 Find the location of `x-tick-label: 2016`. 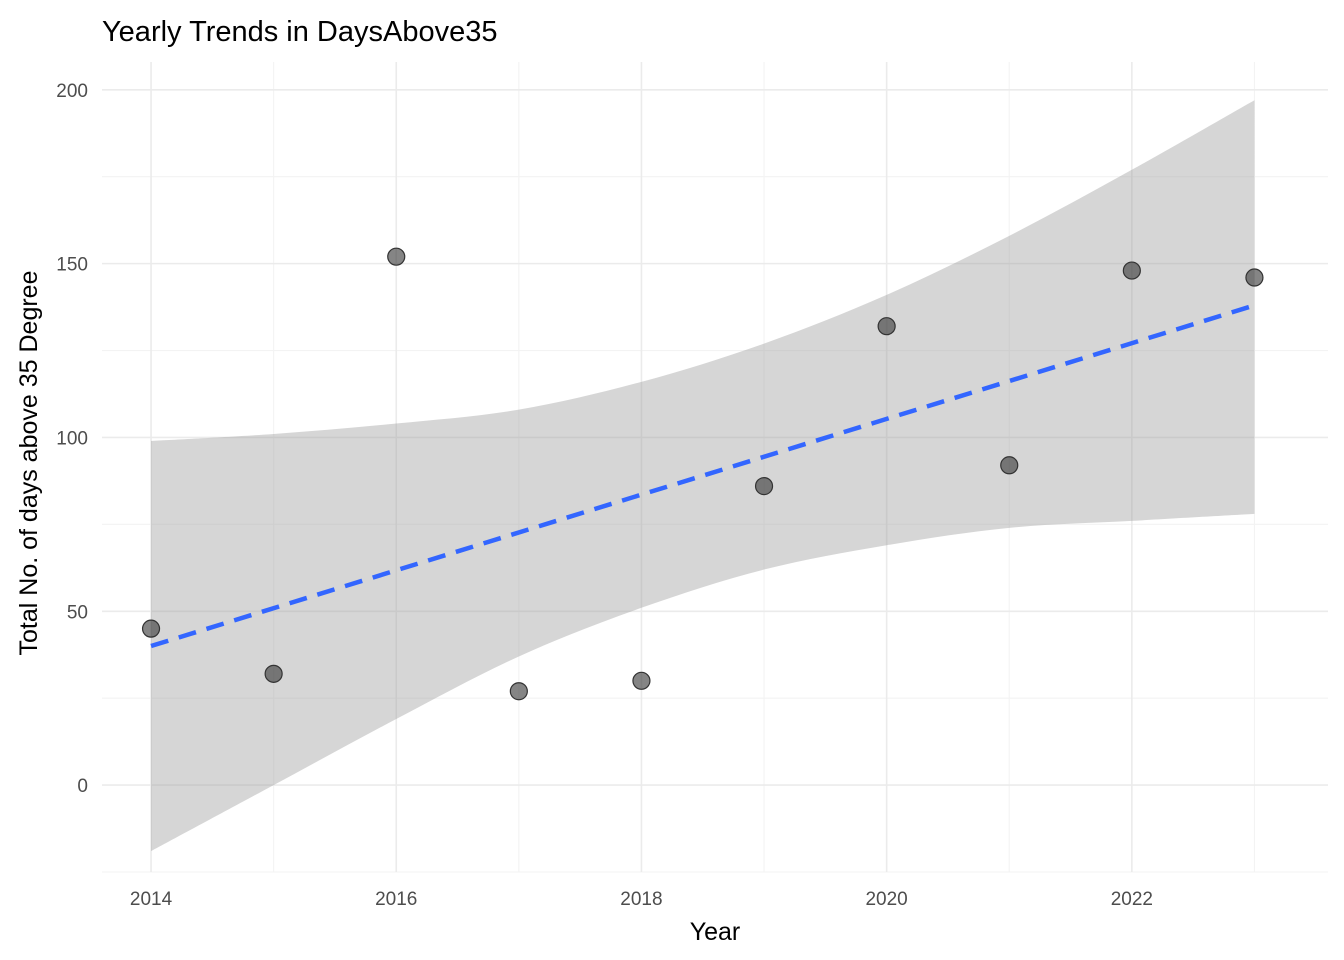

x-tick-label: 2016 is located at coordinates (396, 899).